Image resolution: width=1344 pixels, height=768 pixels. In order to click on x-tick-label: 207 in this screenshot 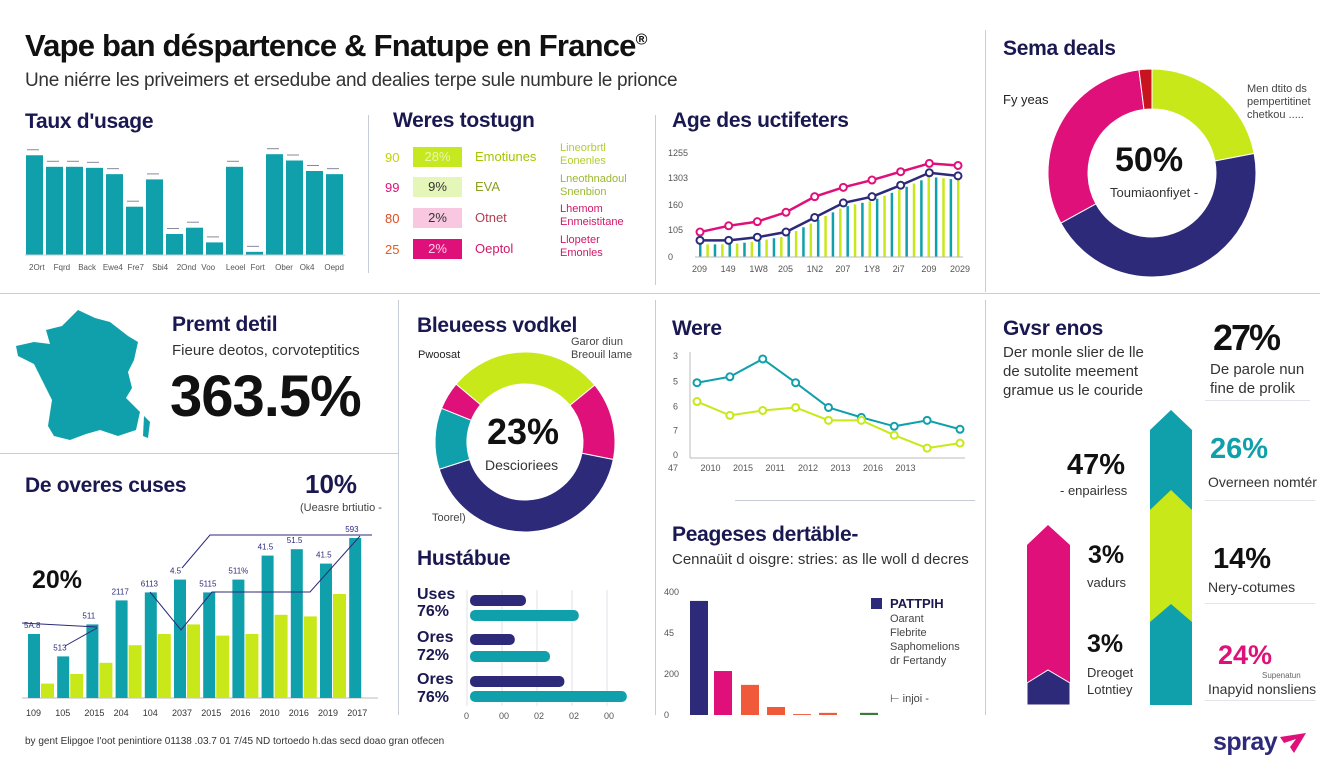, I will do `click(842, 269)`.